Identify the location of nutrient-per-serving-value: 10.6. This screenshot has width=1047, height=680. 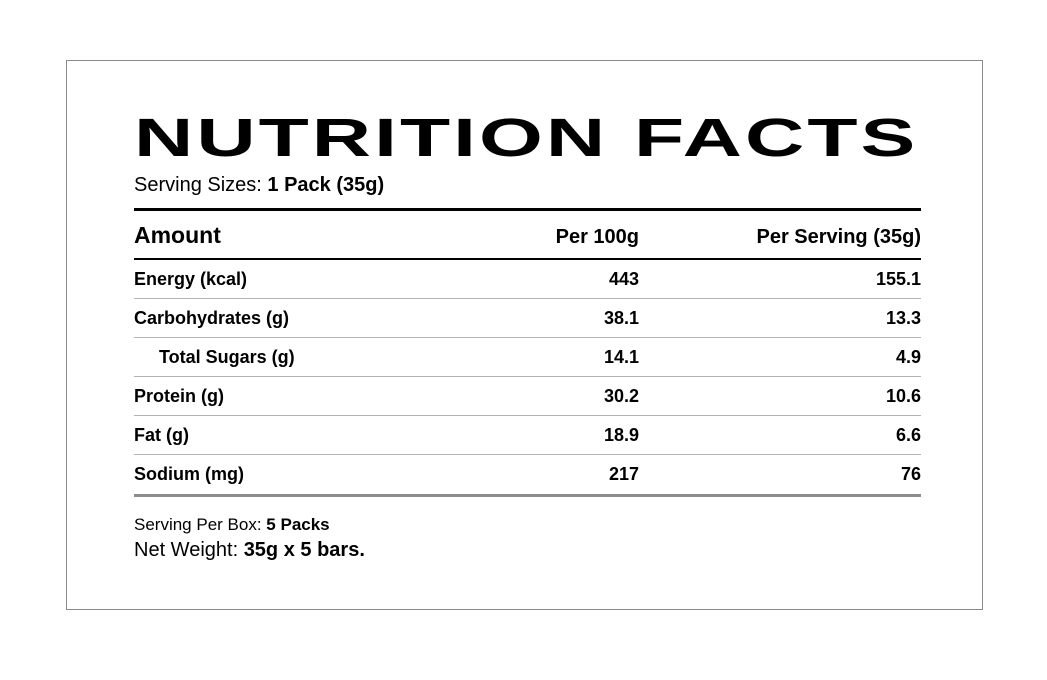
(903, 395).